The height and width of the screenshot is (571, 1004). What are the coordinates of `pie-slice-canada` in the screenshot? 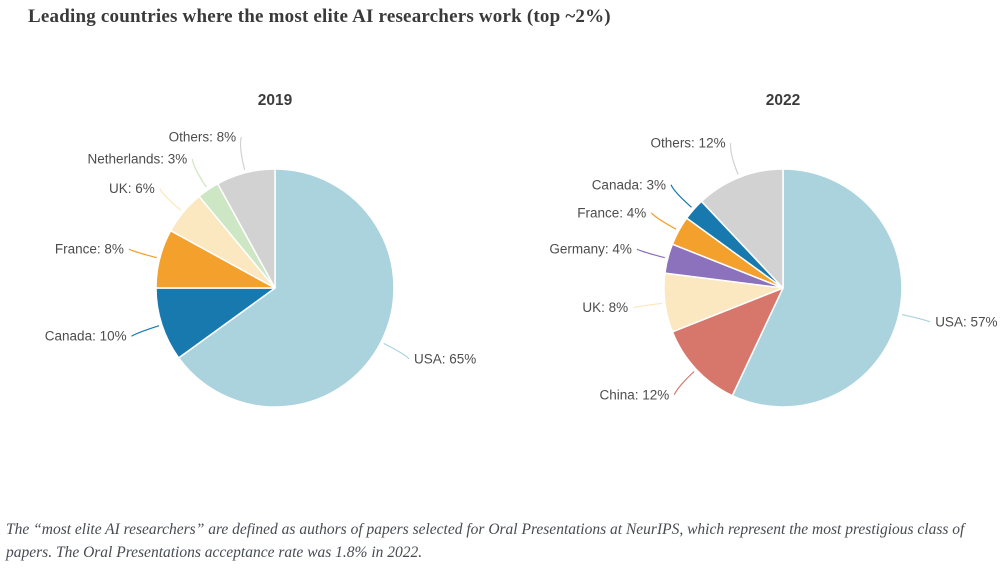 It's located at (215, 323).